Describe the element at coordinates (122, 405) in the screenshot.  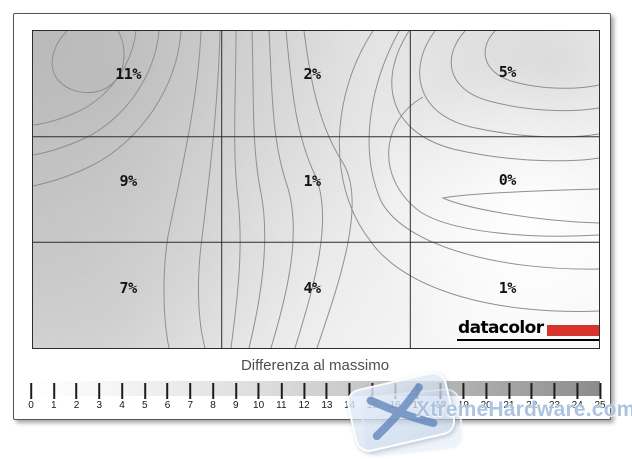
I see `legend-tick-label: 4` at that location.